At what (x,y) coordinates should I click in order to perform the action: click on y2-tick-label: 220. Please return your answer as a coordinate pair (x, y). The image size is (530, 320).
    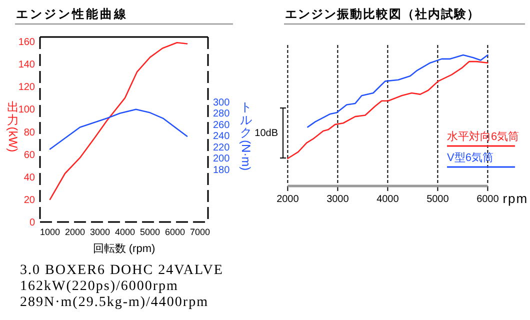
    Looking at the image, I should click on (221, 148).